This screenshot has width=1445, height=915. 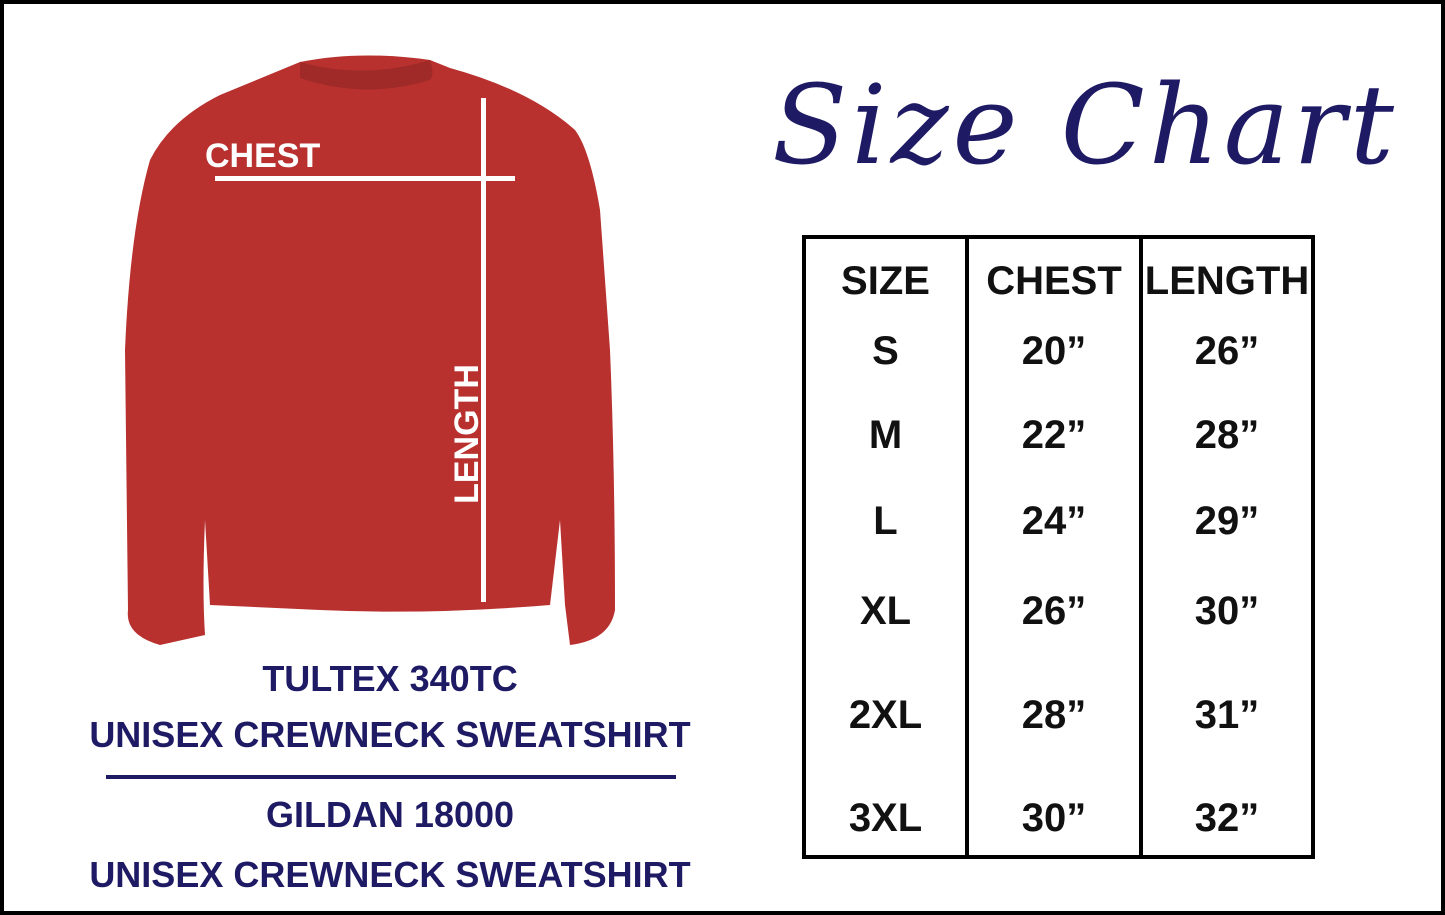 I want to click on collar, so click(x=366, y=75).